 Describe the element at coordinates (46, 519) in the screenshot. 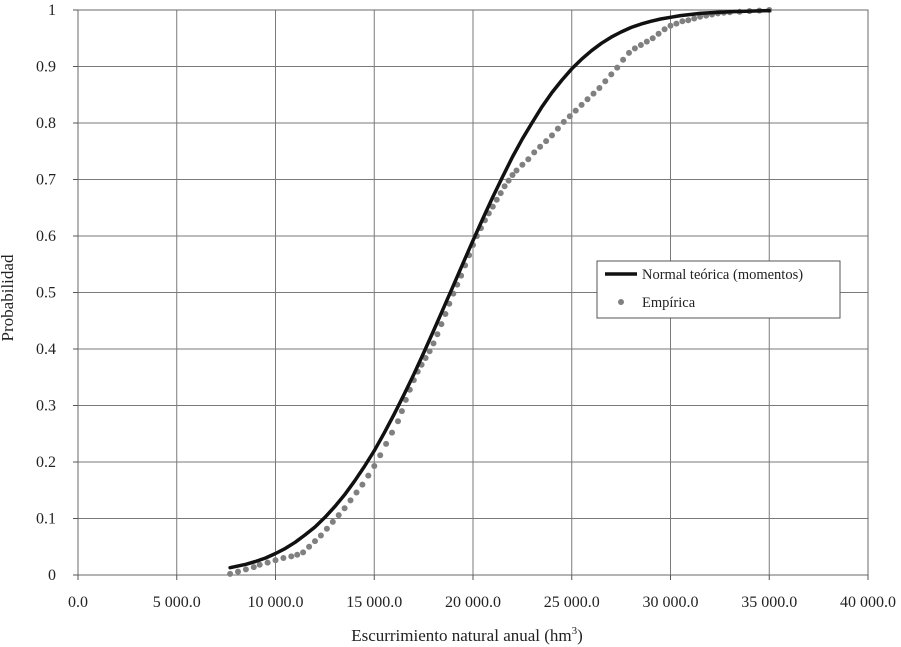

I see `y-tick-label: 0.1` at that location.